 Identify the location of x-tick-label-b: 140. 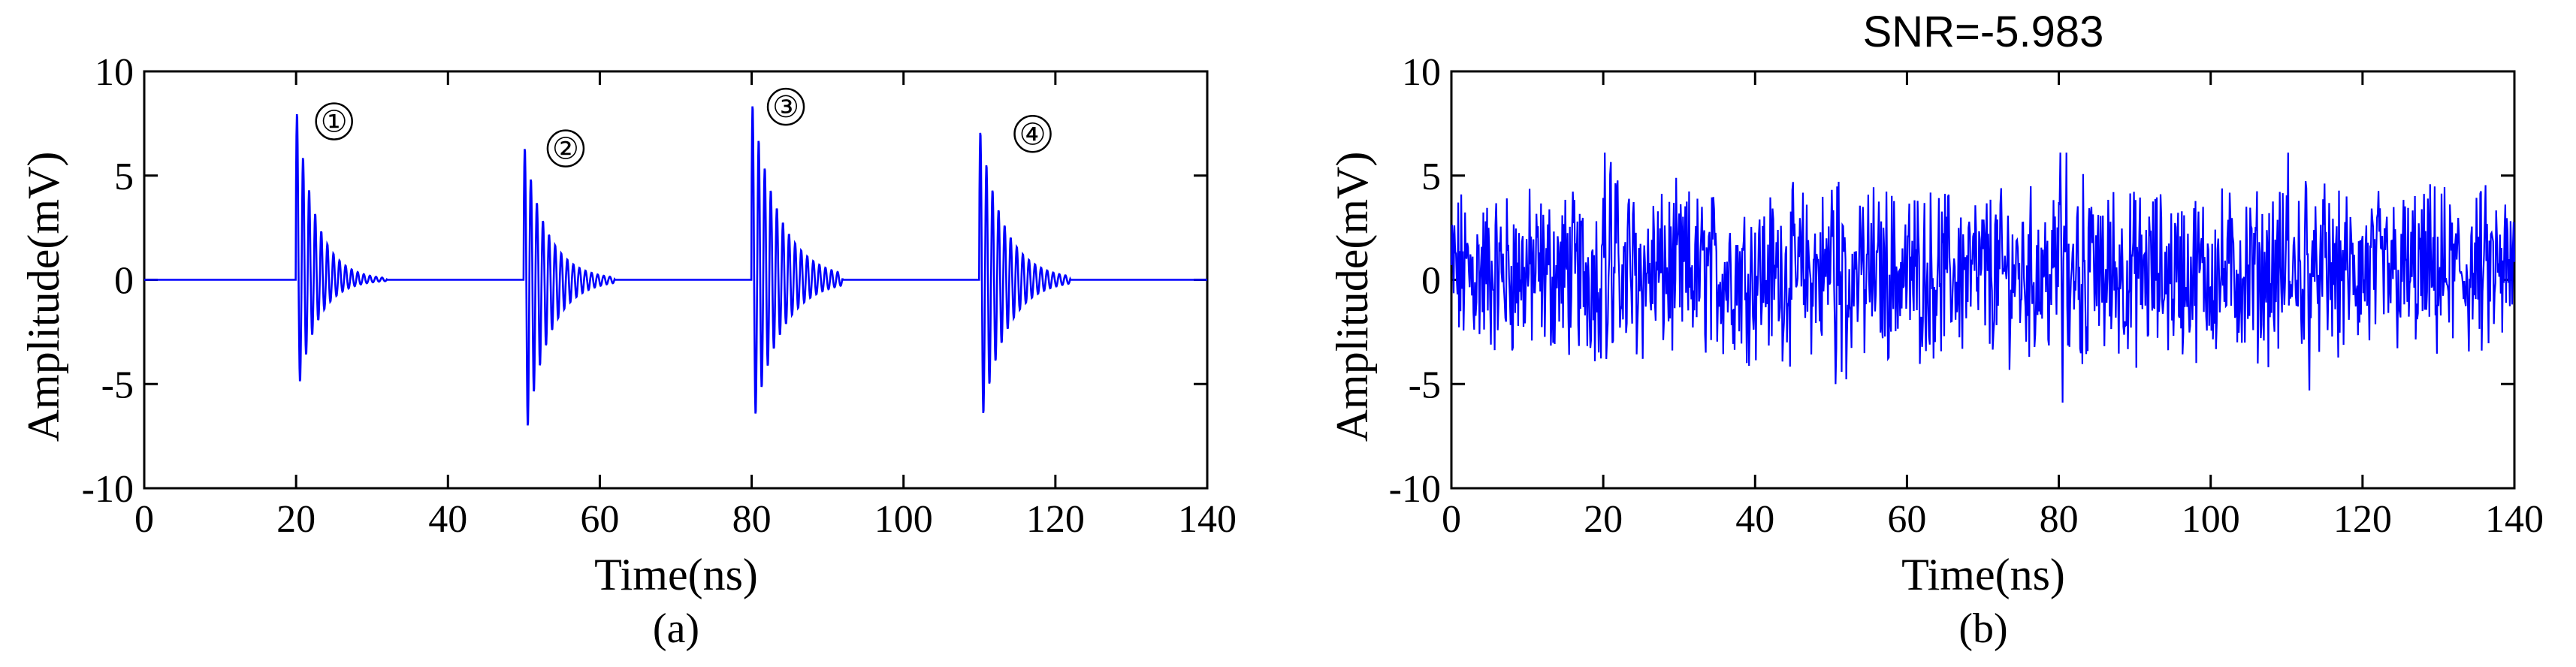
(2514, 519).